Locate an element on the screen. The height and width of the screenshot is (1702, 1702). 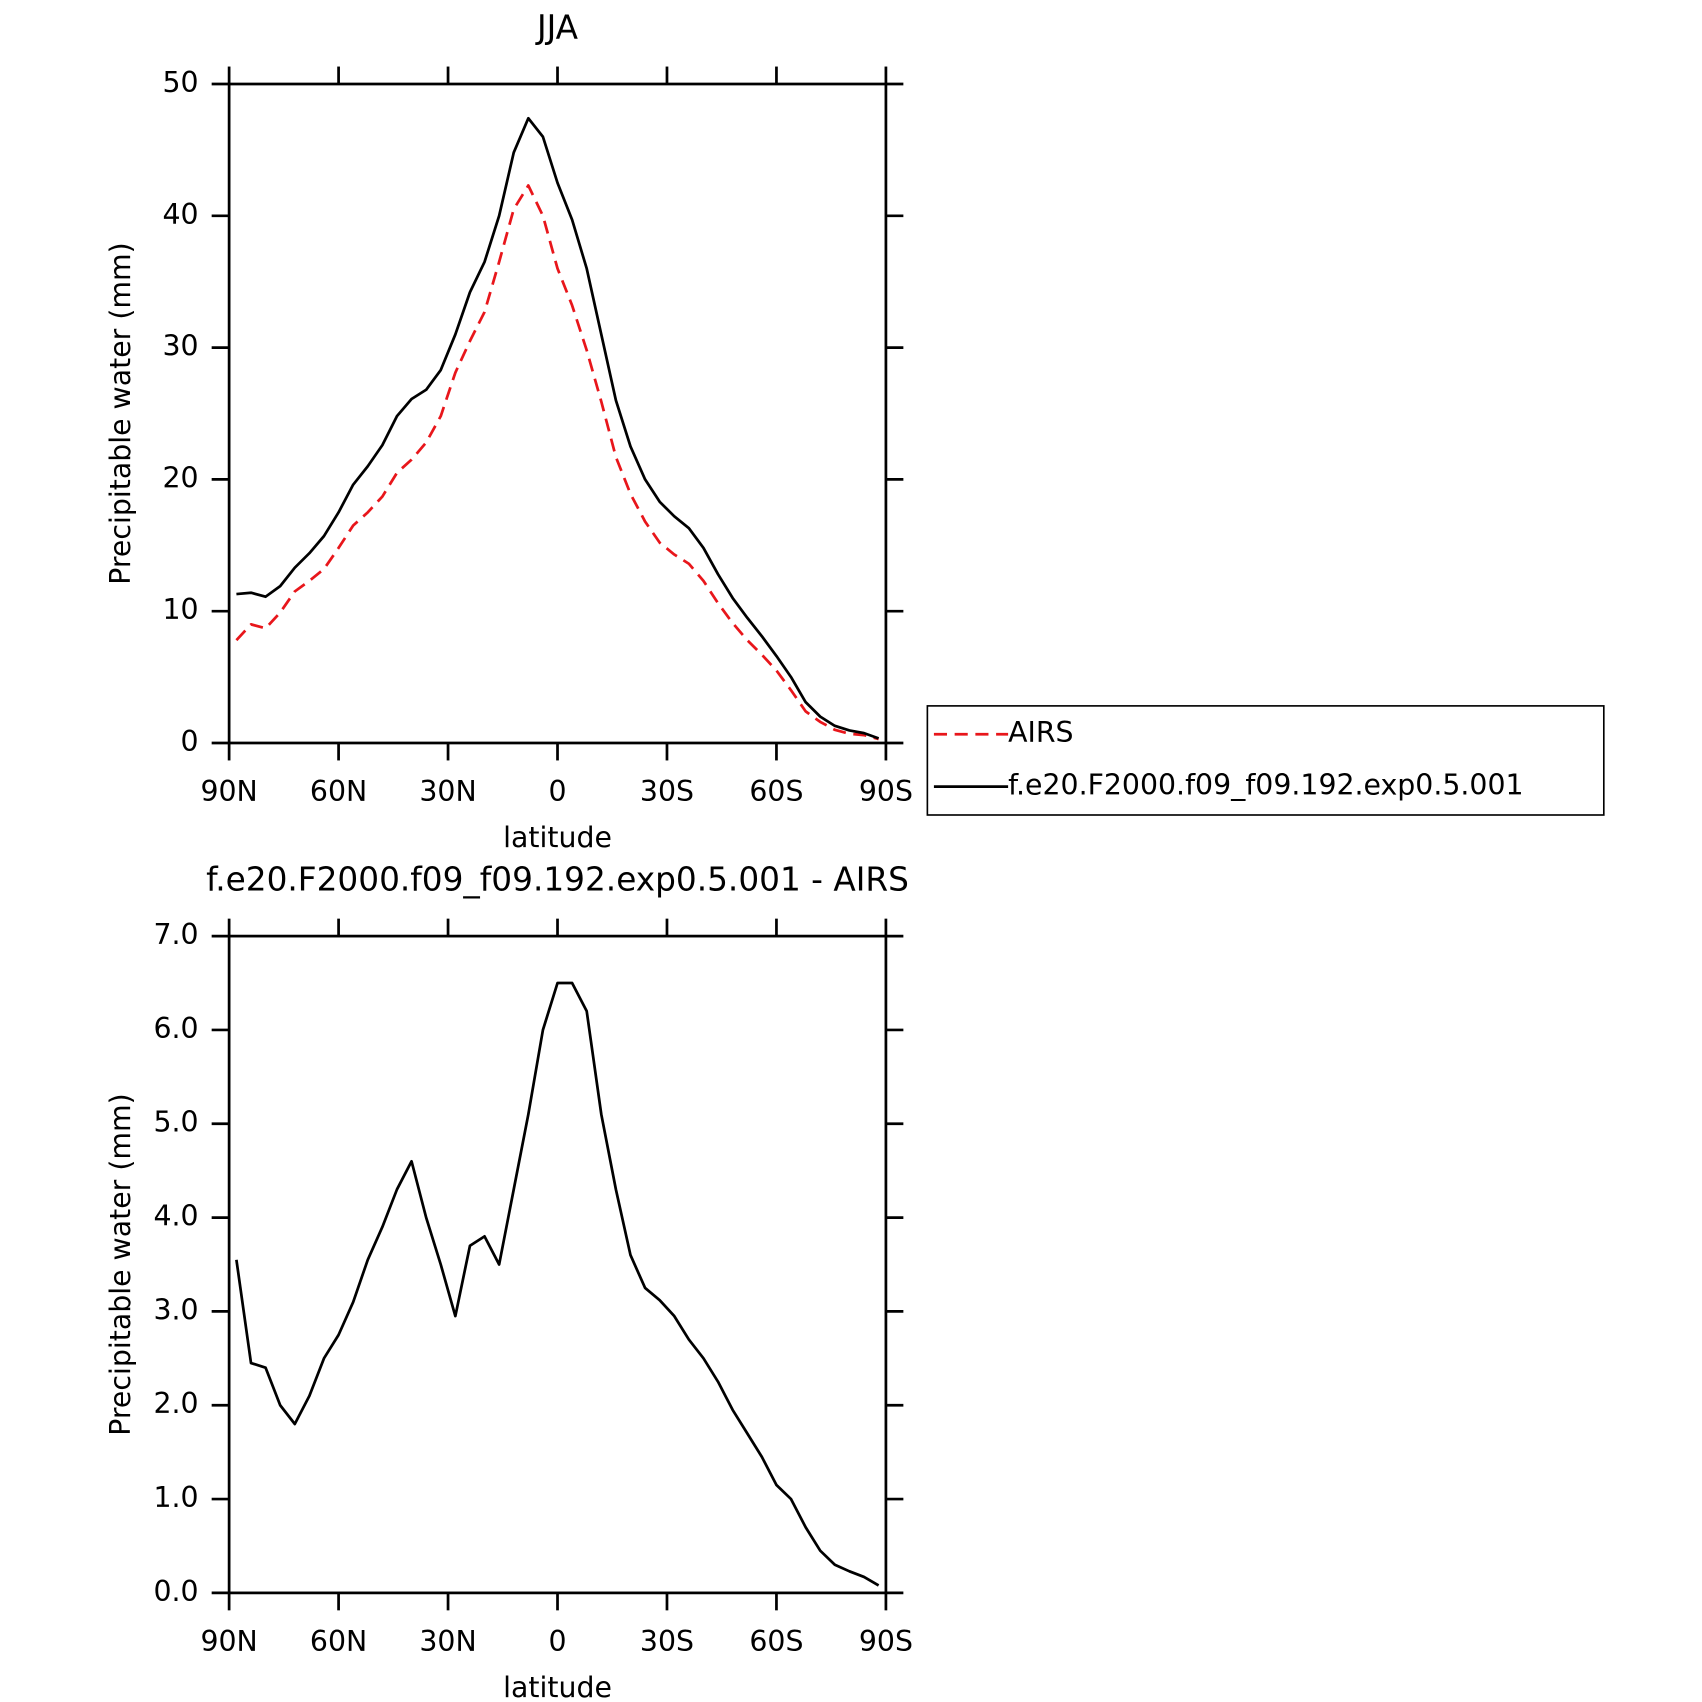
y-tick-label: 40 is located at coordinates (180, 214).